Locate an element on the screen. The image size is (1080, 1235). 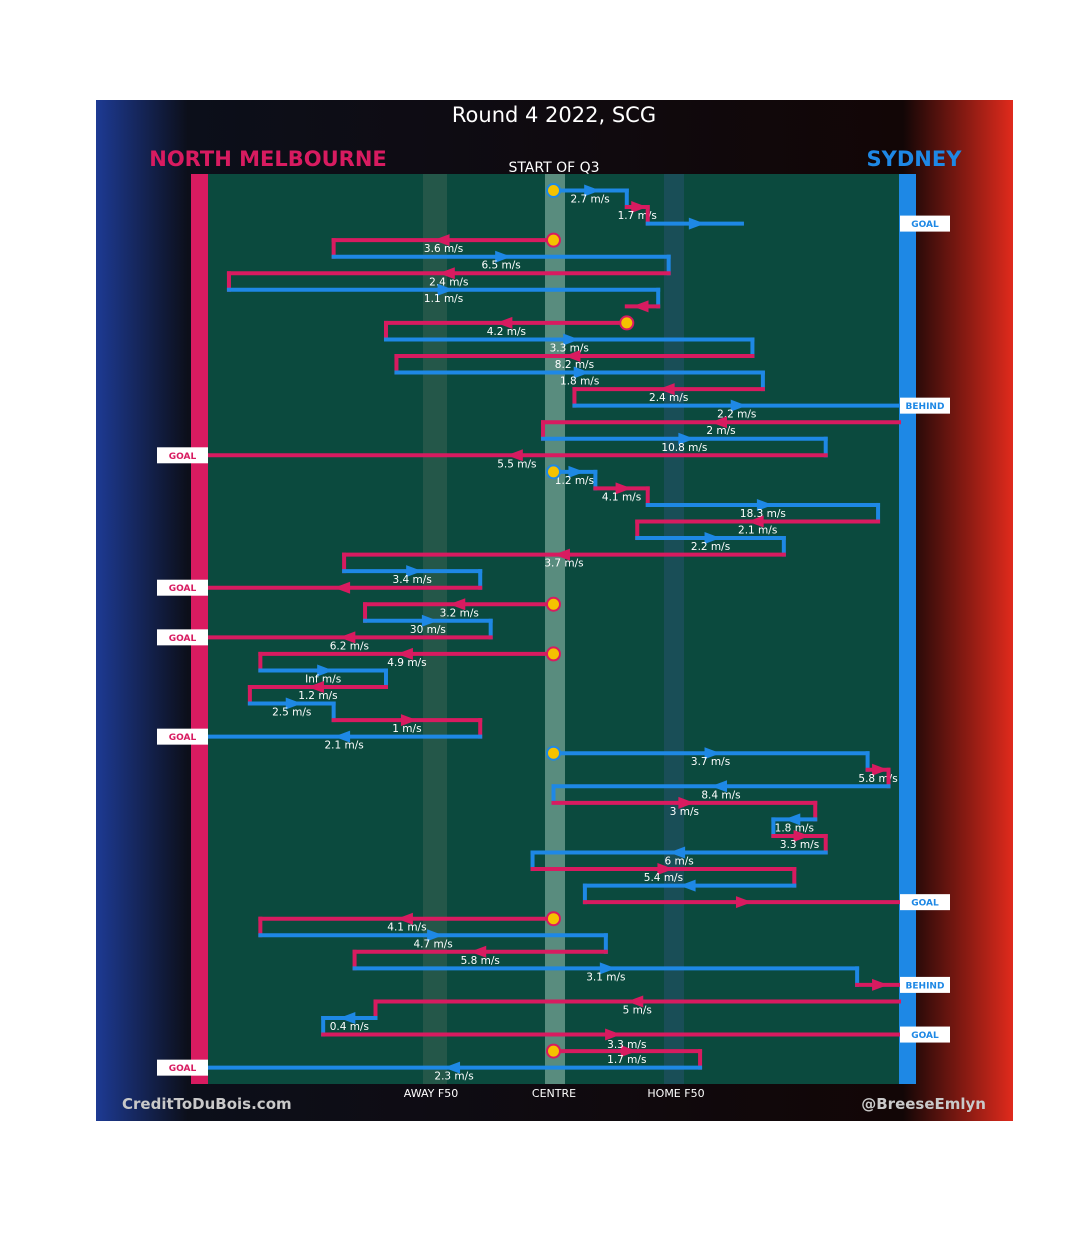
chain-9-stoppage-marker is located at coordinates (553, 919).